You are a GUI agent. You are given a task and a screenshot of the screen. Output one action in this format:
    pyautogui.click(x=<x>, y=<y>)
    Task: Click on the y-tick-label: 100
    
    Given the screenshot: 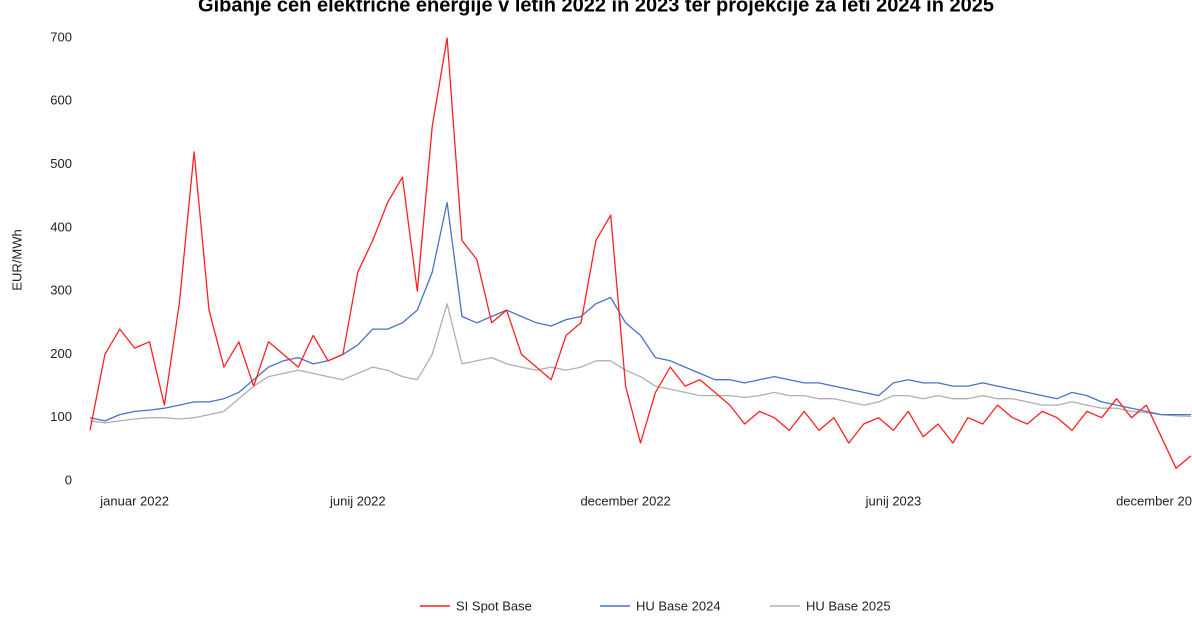 What is the action you would take?
    pyautogui.click(x=61, y=416)
    